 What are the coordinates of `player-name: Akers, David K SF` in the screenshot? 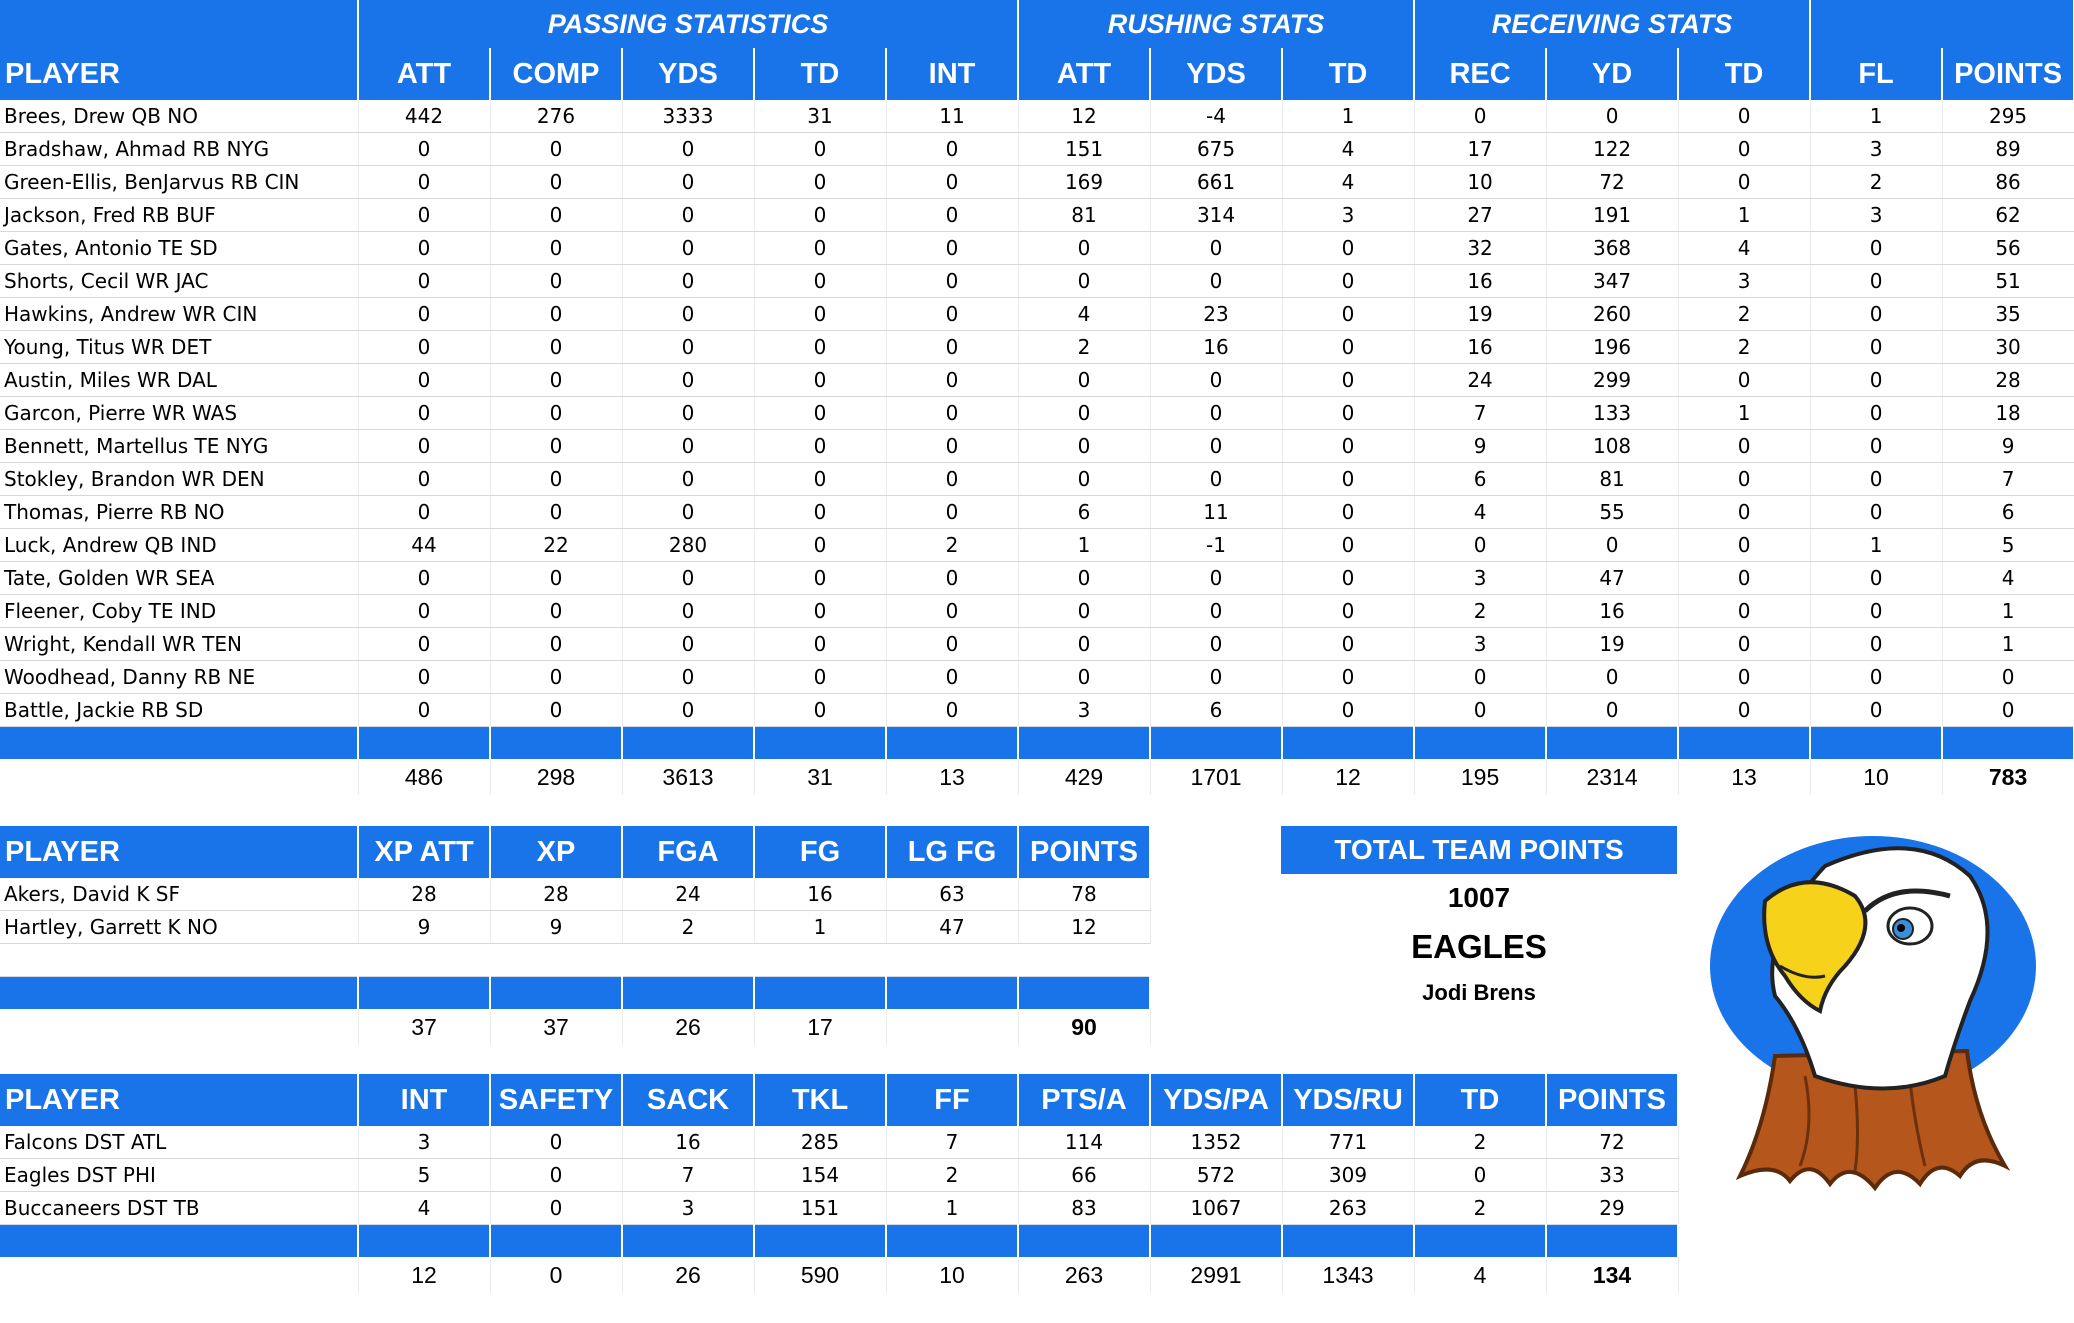 It's located at (179, 894).